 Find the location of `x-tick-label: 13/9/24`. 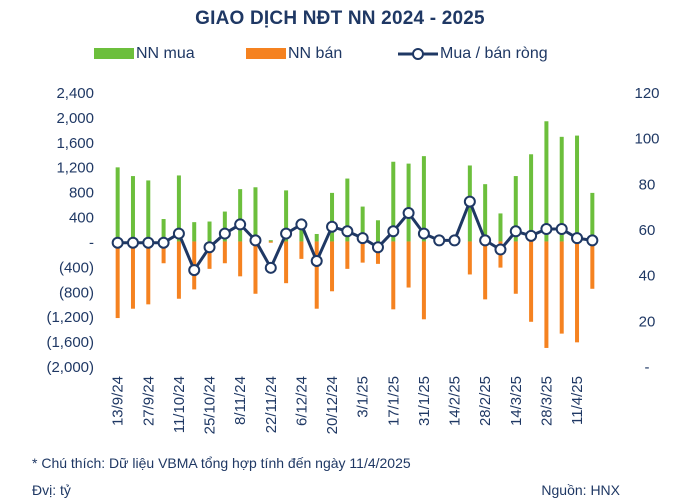

x-tick-label: 13/9/24 is located at coordinates (118, 401).